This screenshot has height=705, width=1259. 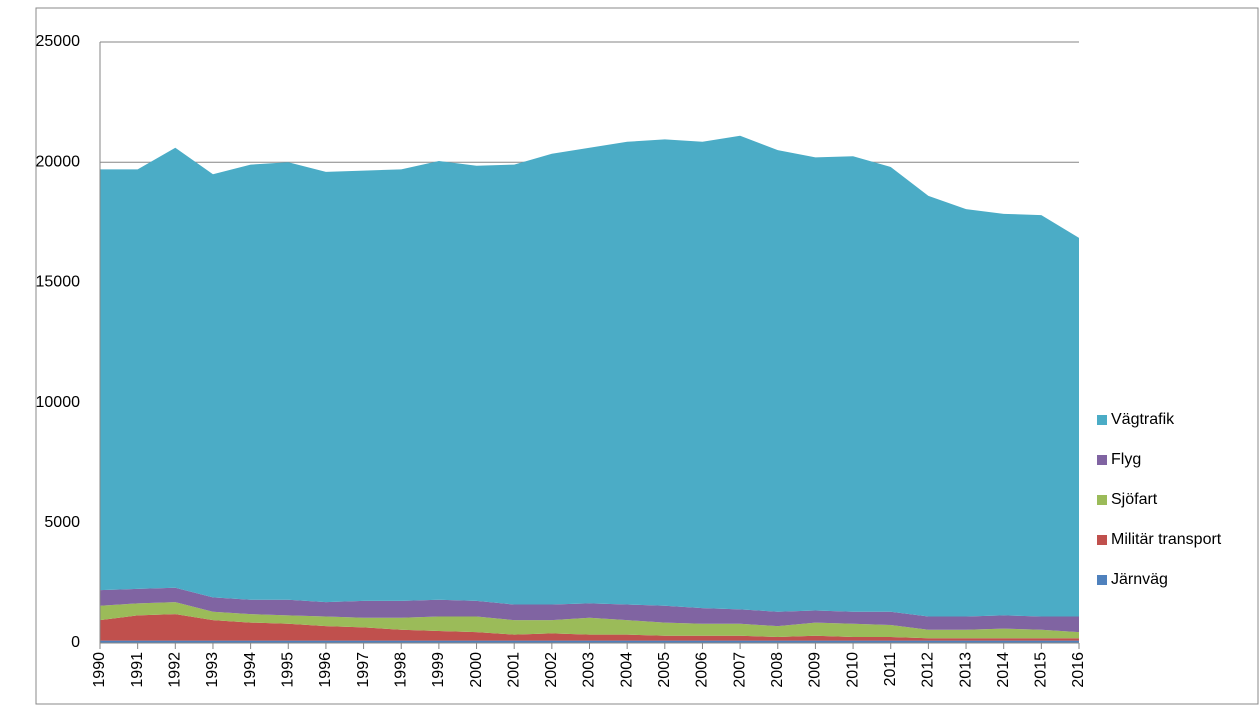 I want to click on x-tick-label: 1992, so click(x=175, y=670).